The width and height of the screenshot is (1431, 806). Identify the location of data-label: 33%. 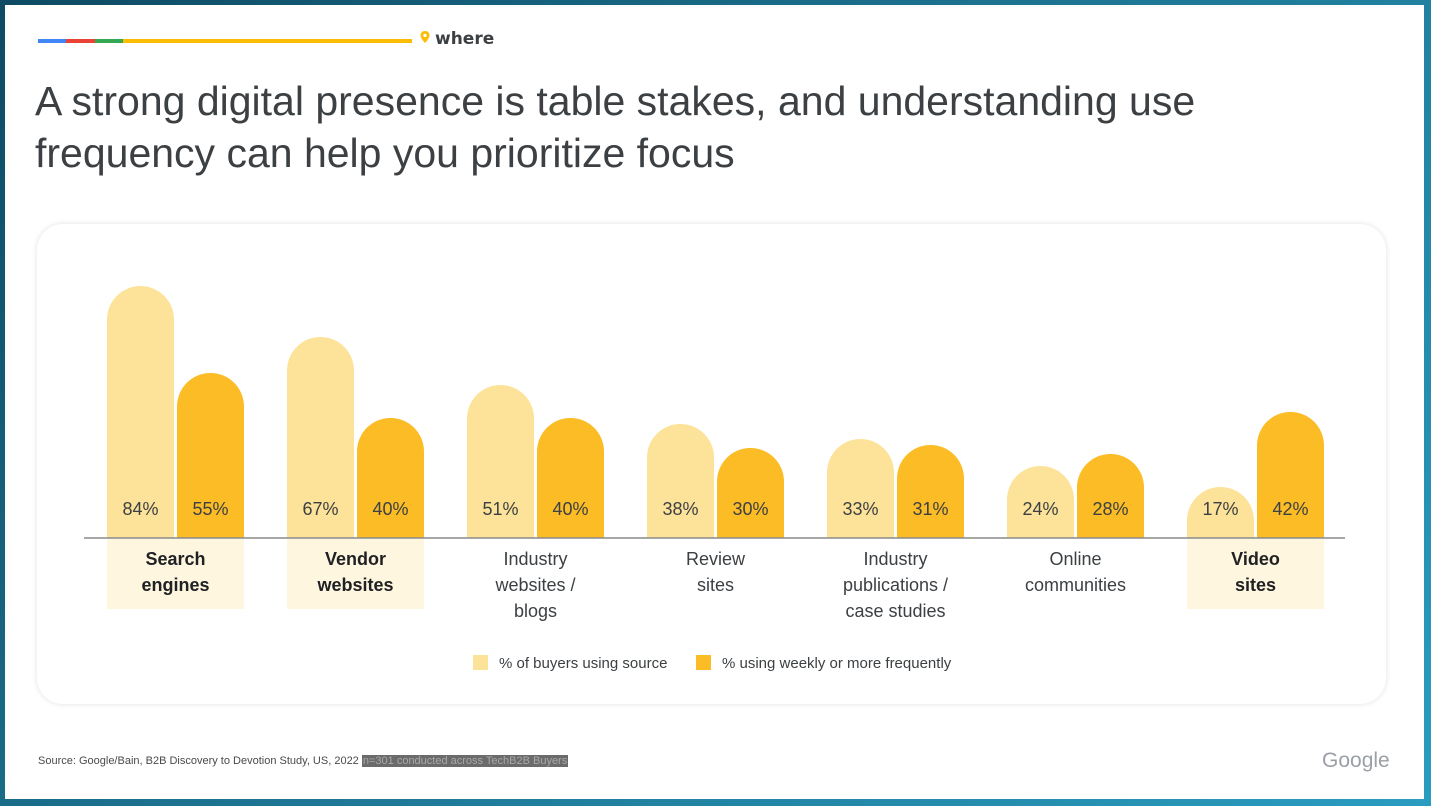
(860, 509).